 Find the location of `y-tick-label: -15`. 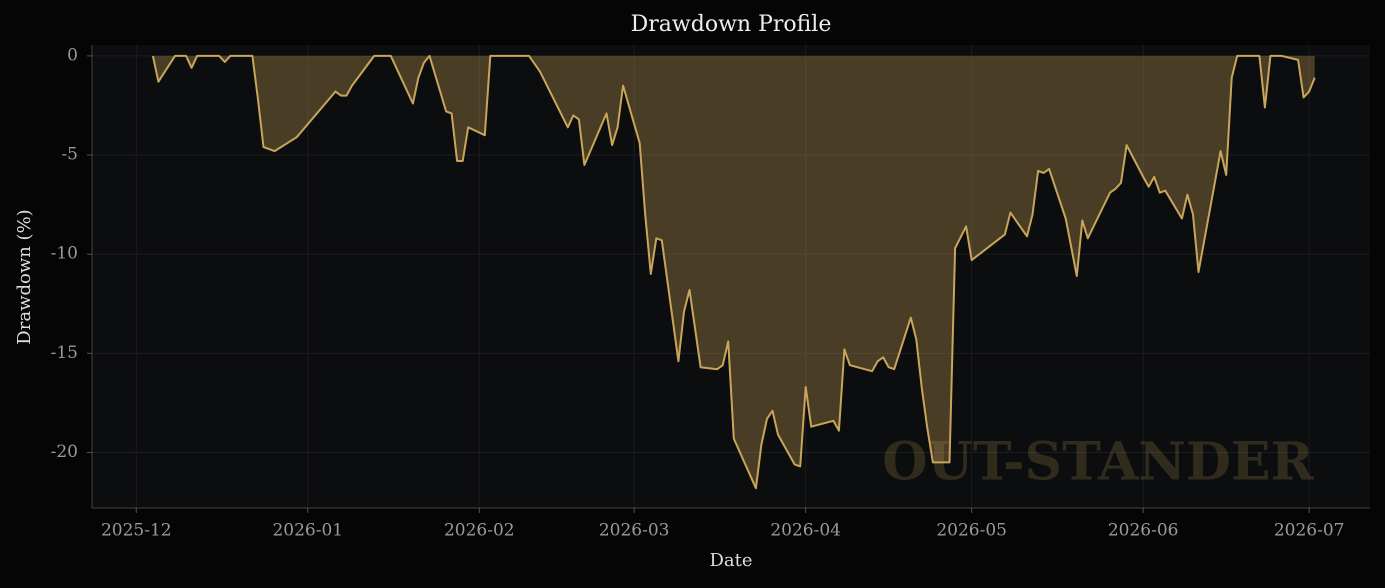

y-tick-label: -15 is located at coordinates (64, 353).